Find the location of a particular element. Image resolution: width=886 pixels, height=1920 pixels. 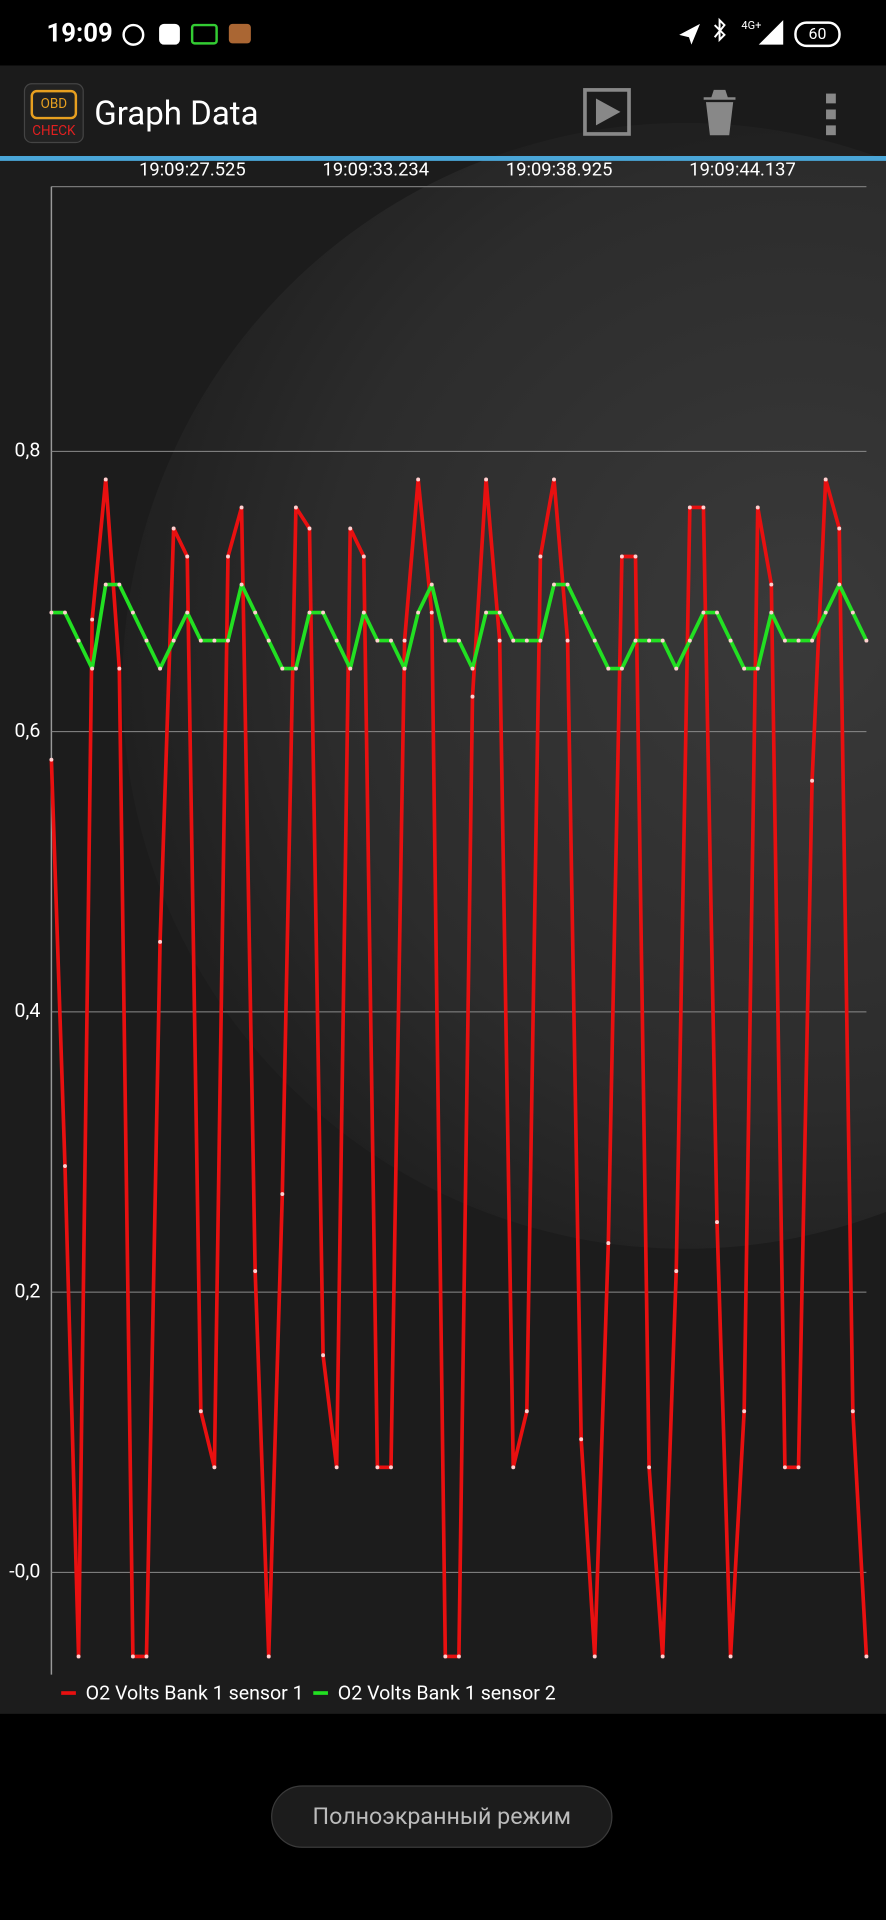

y-tick-label: 0,6 is located at coordinates (28, 730).